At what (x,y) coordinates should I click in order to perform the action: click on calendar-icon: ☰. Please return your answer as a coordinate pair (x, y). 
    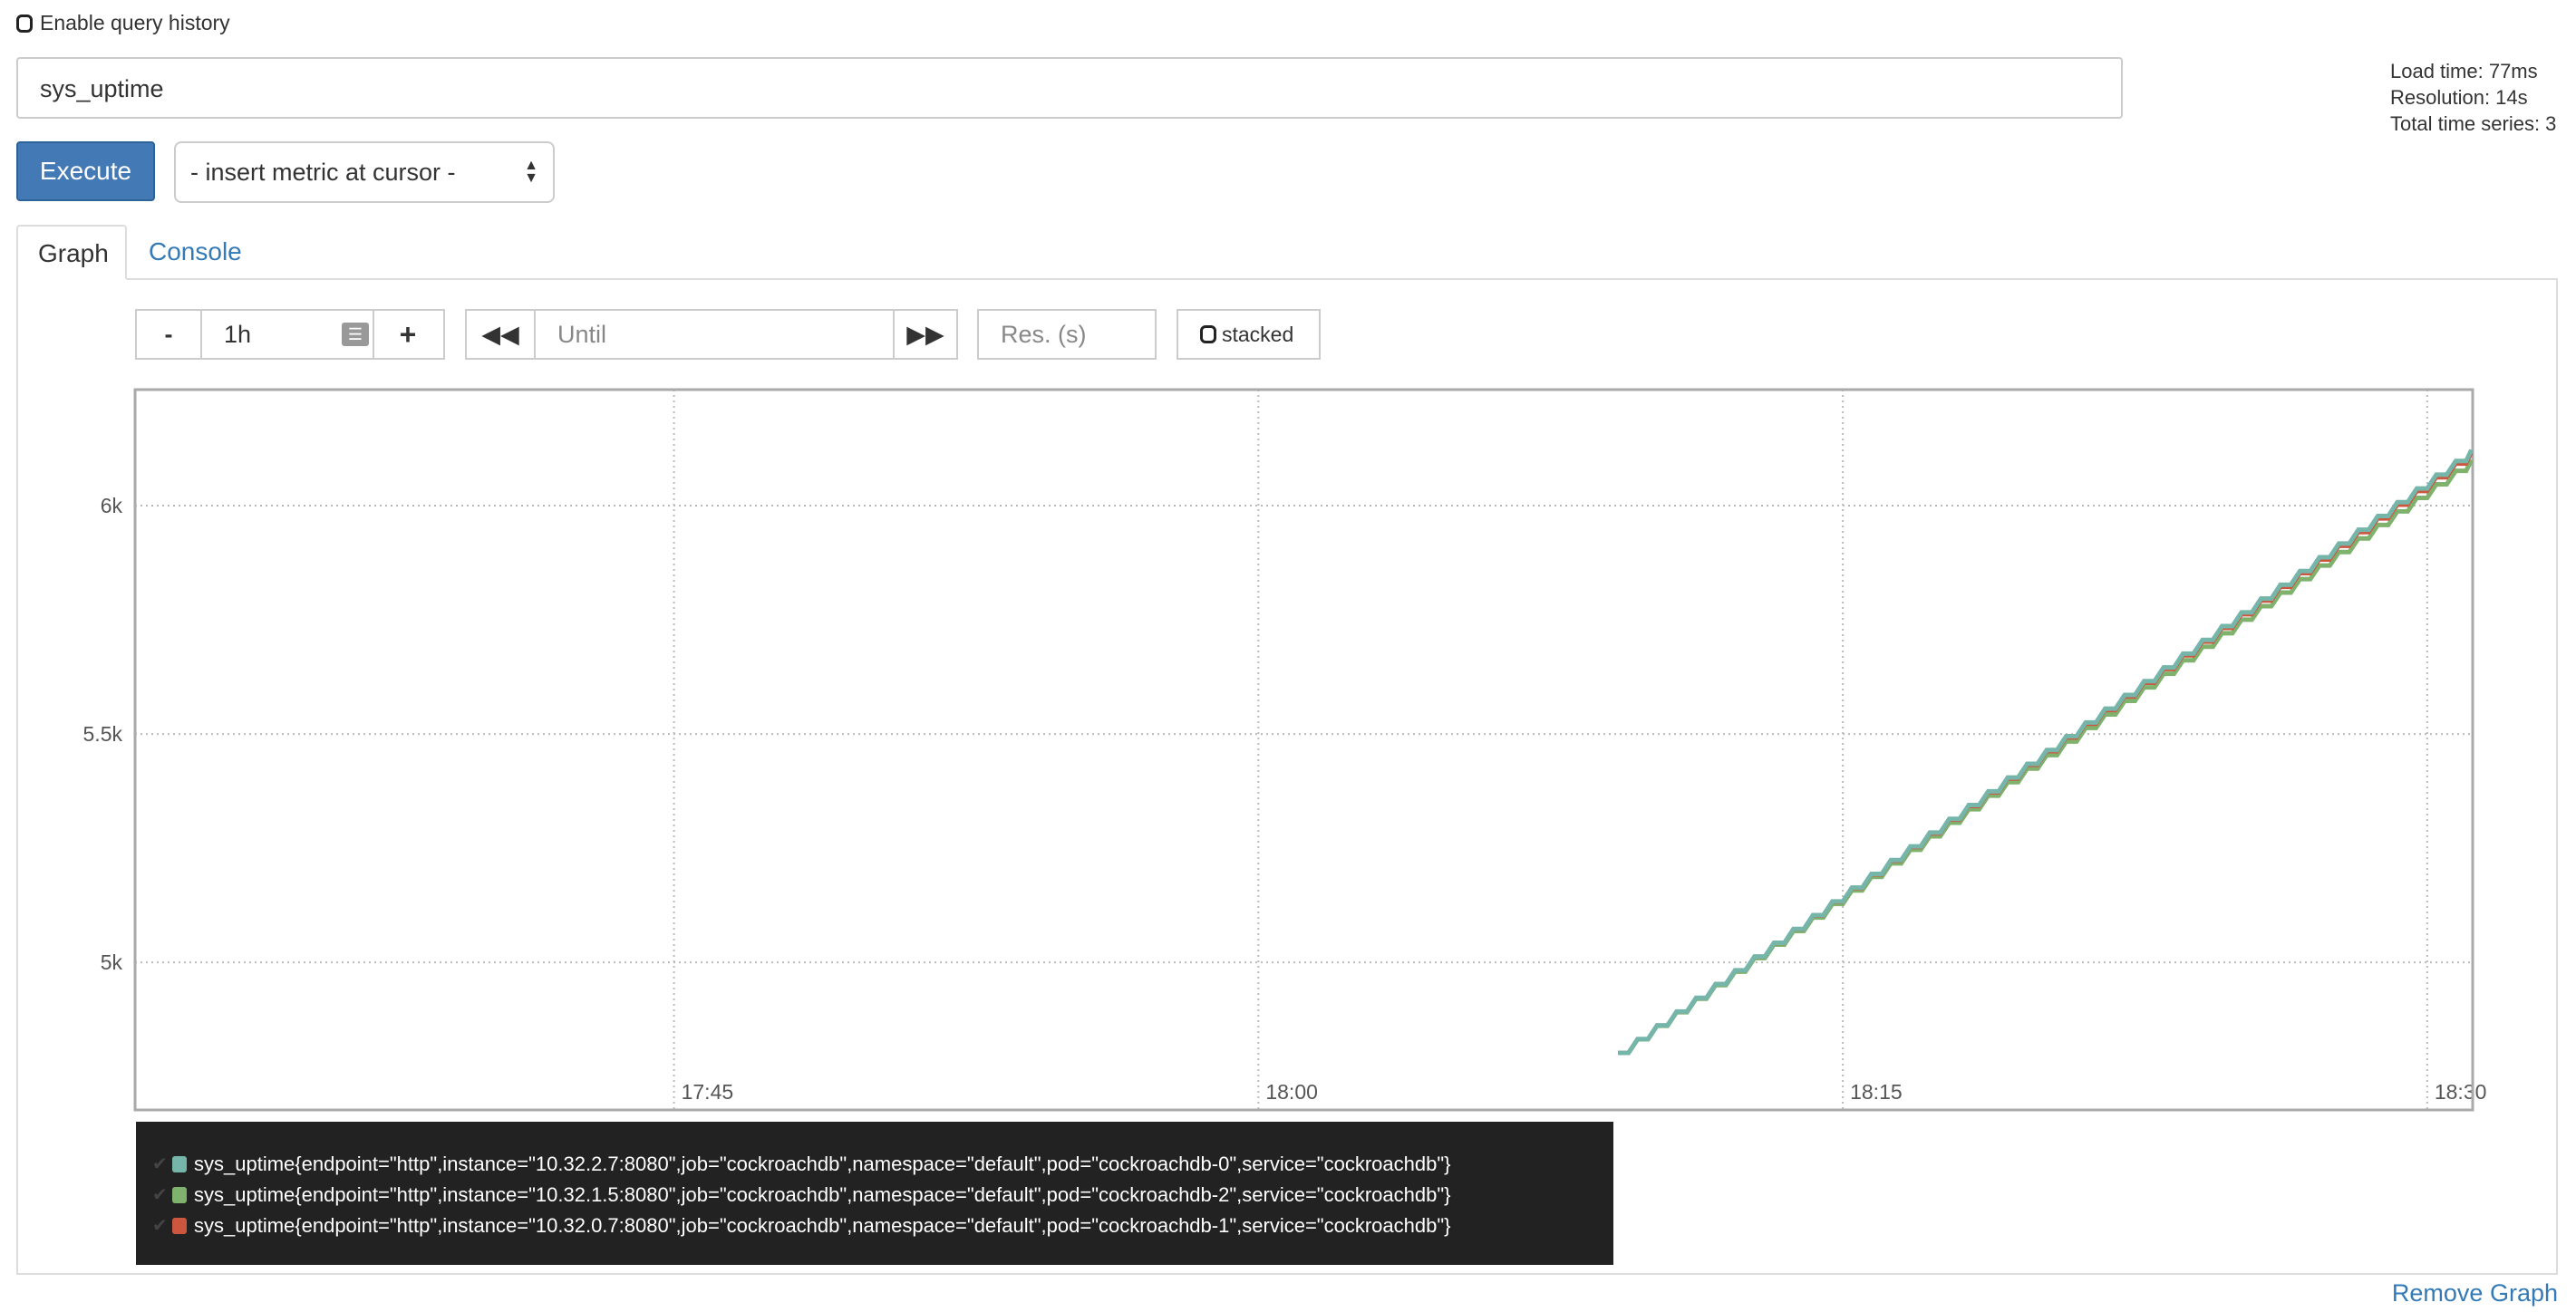
    Looking at the image, I should click on (355, 334).